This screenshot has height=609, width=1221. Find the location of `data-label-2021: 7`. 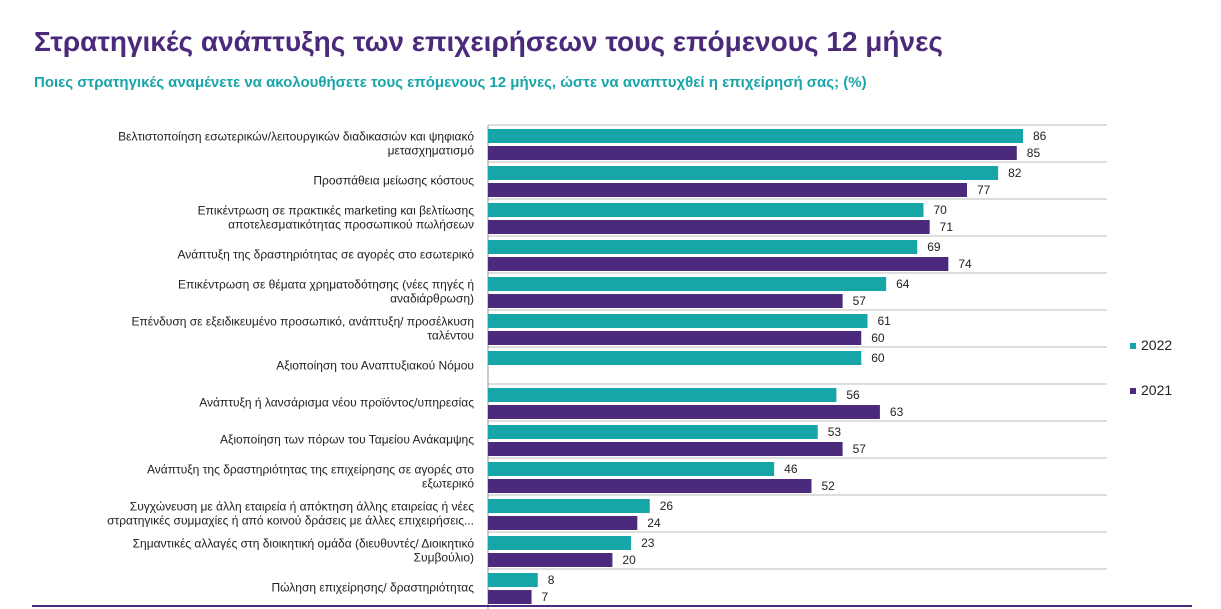

data-label-2021: 7 is located at coordinates (545, 597).